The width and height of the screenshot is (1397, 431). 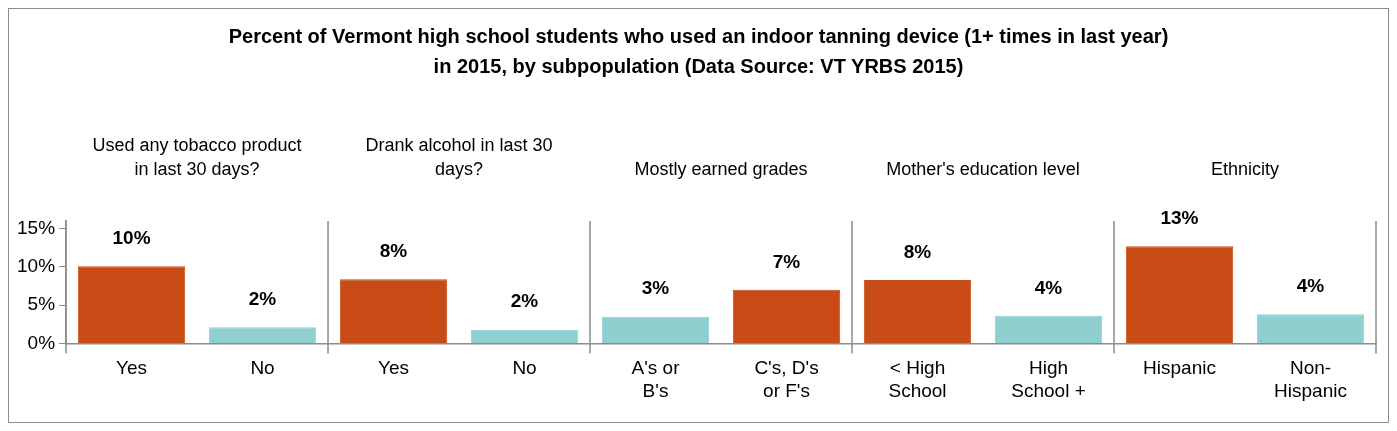 What do you see at coordinates (1310, 379) in the screenshot?
I see `x-tick-label: Non-Hispanic` at bounding box center [1310, 379].